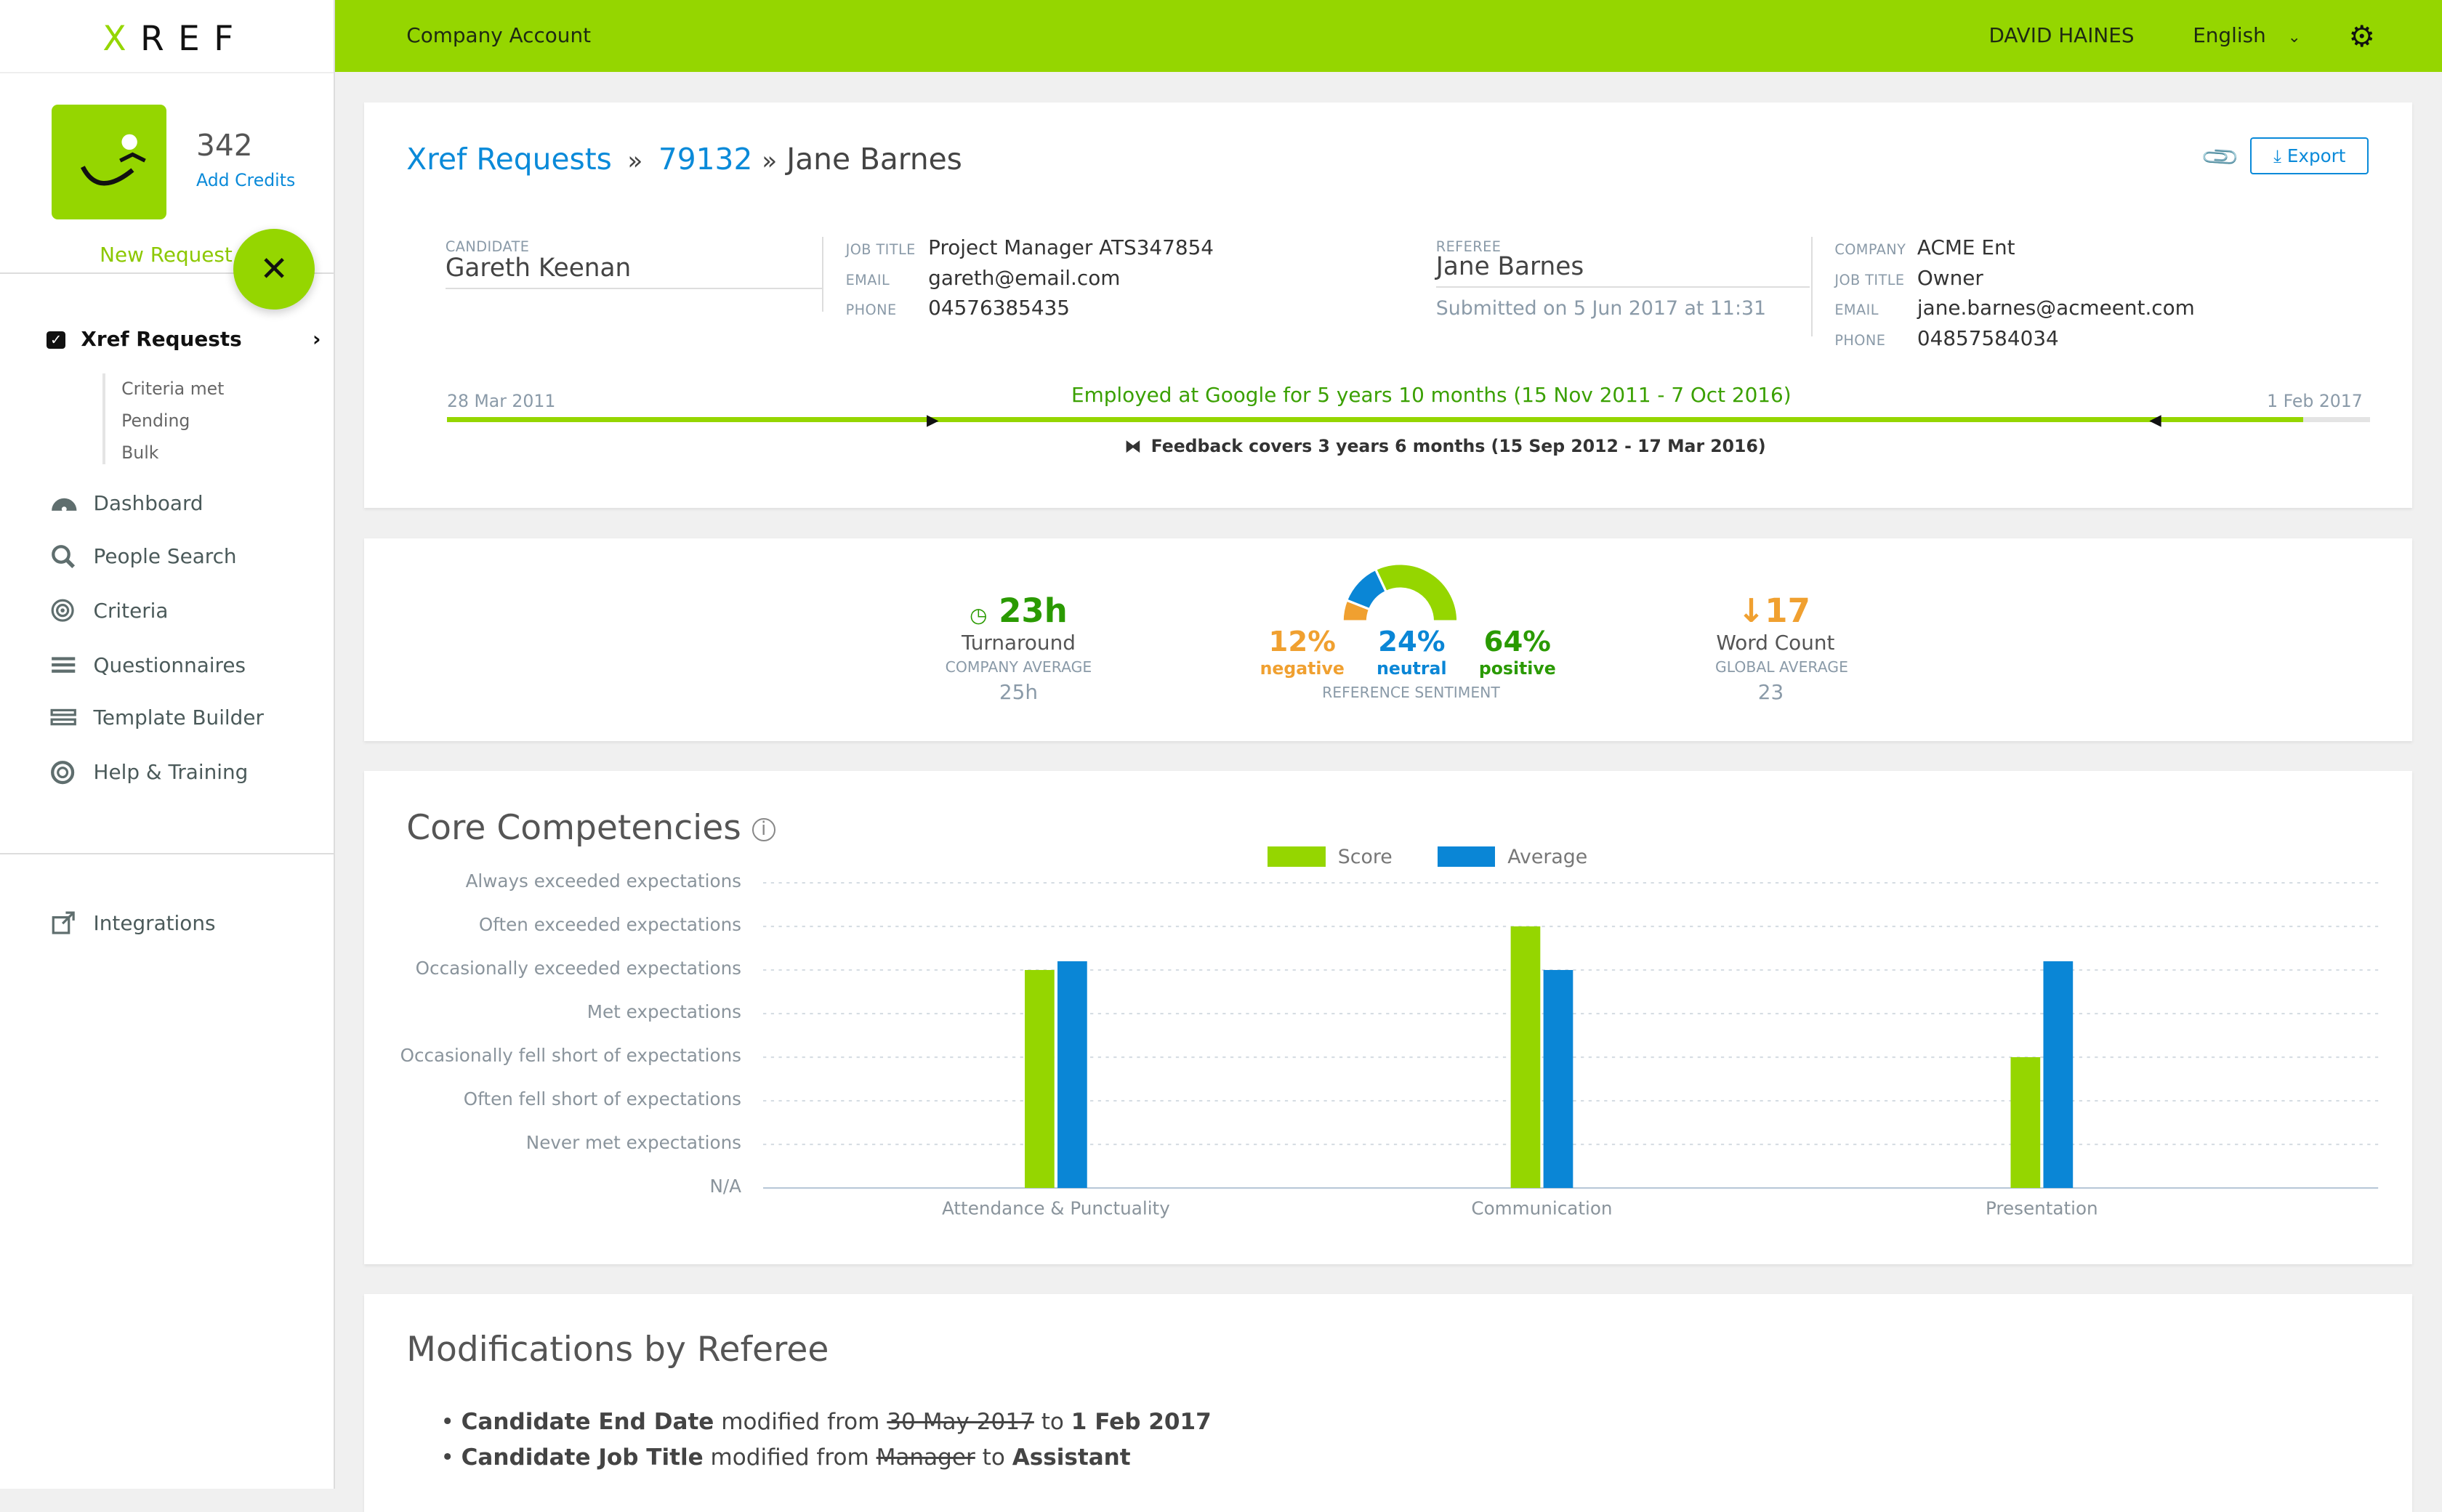 The width and height of the screenshot is (2442, 1512). Describe the element at coordinates (2294, 38) in the screenshot. I see `chevron-down-icon: ⌄` at that location.